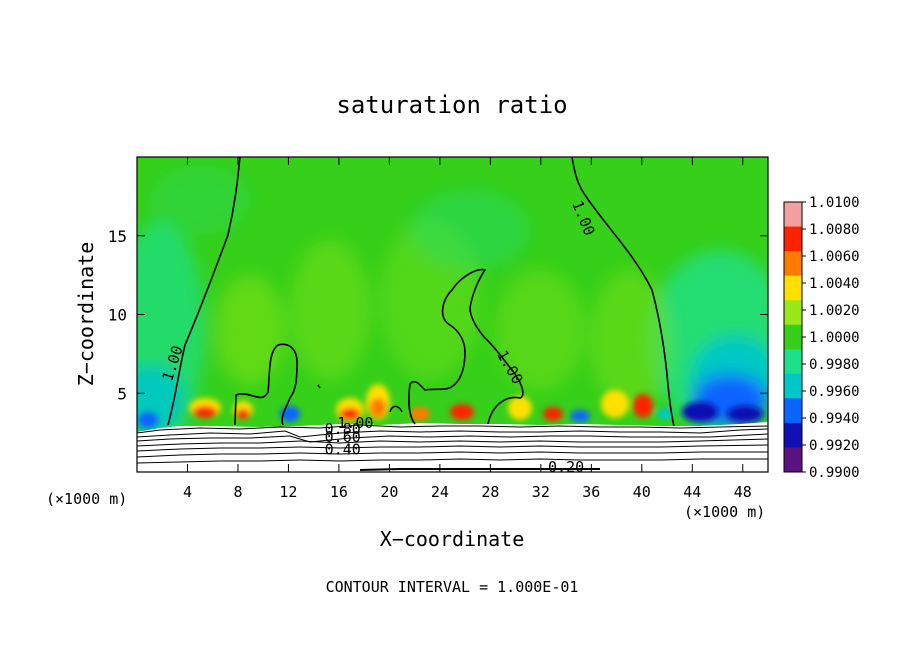  What do you see at coordinates (692, 492) in the screenshot?
I see `x-tick-label: 44` at bounding box center [692, 492].